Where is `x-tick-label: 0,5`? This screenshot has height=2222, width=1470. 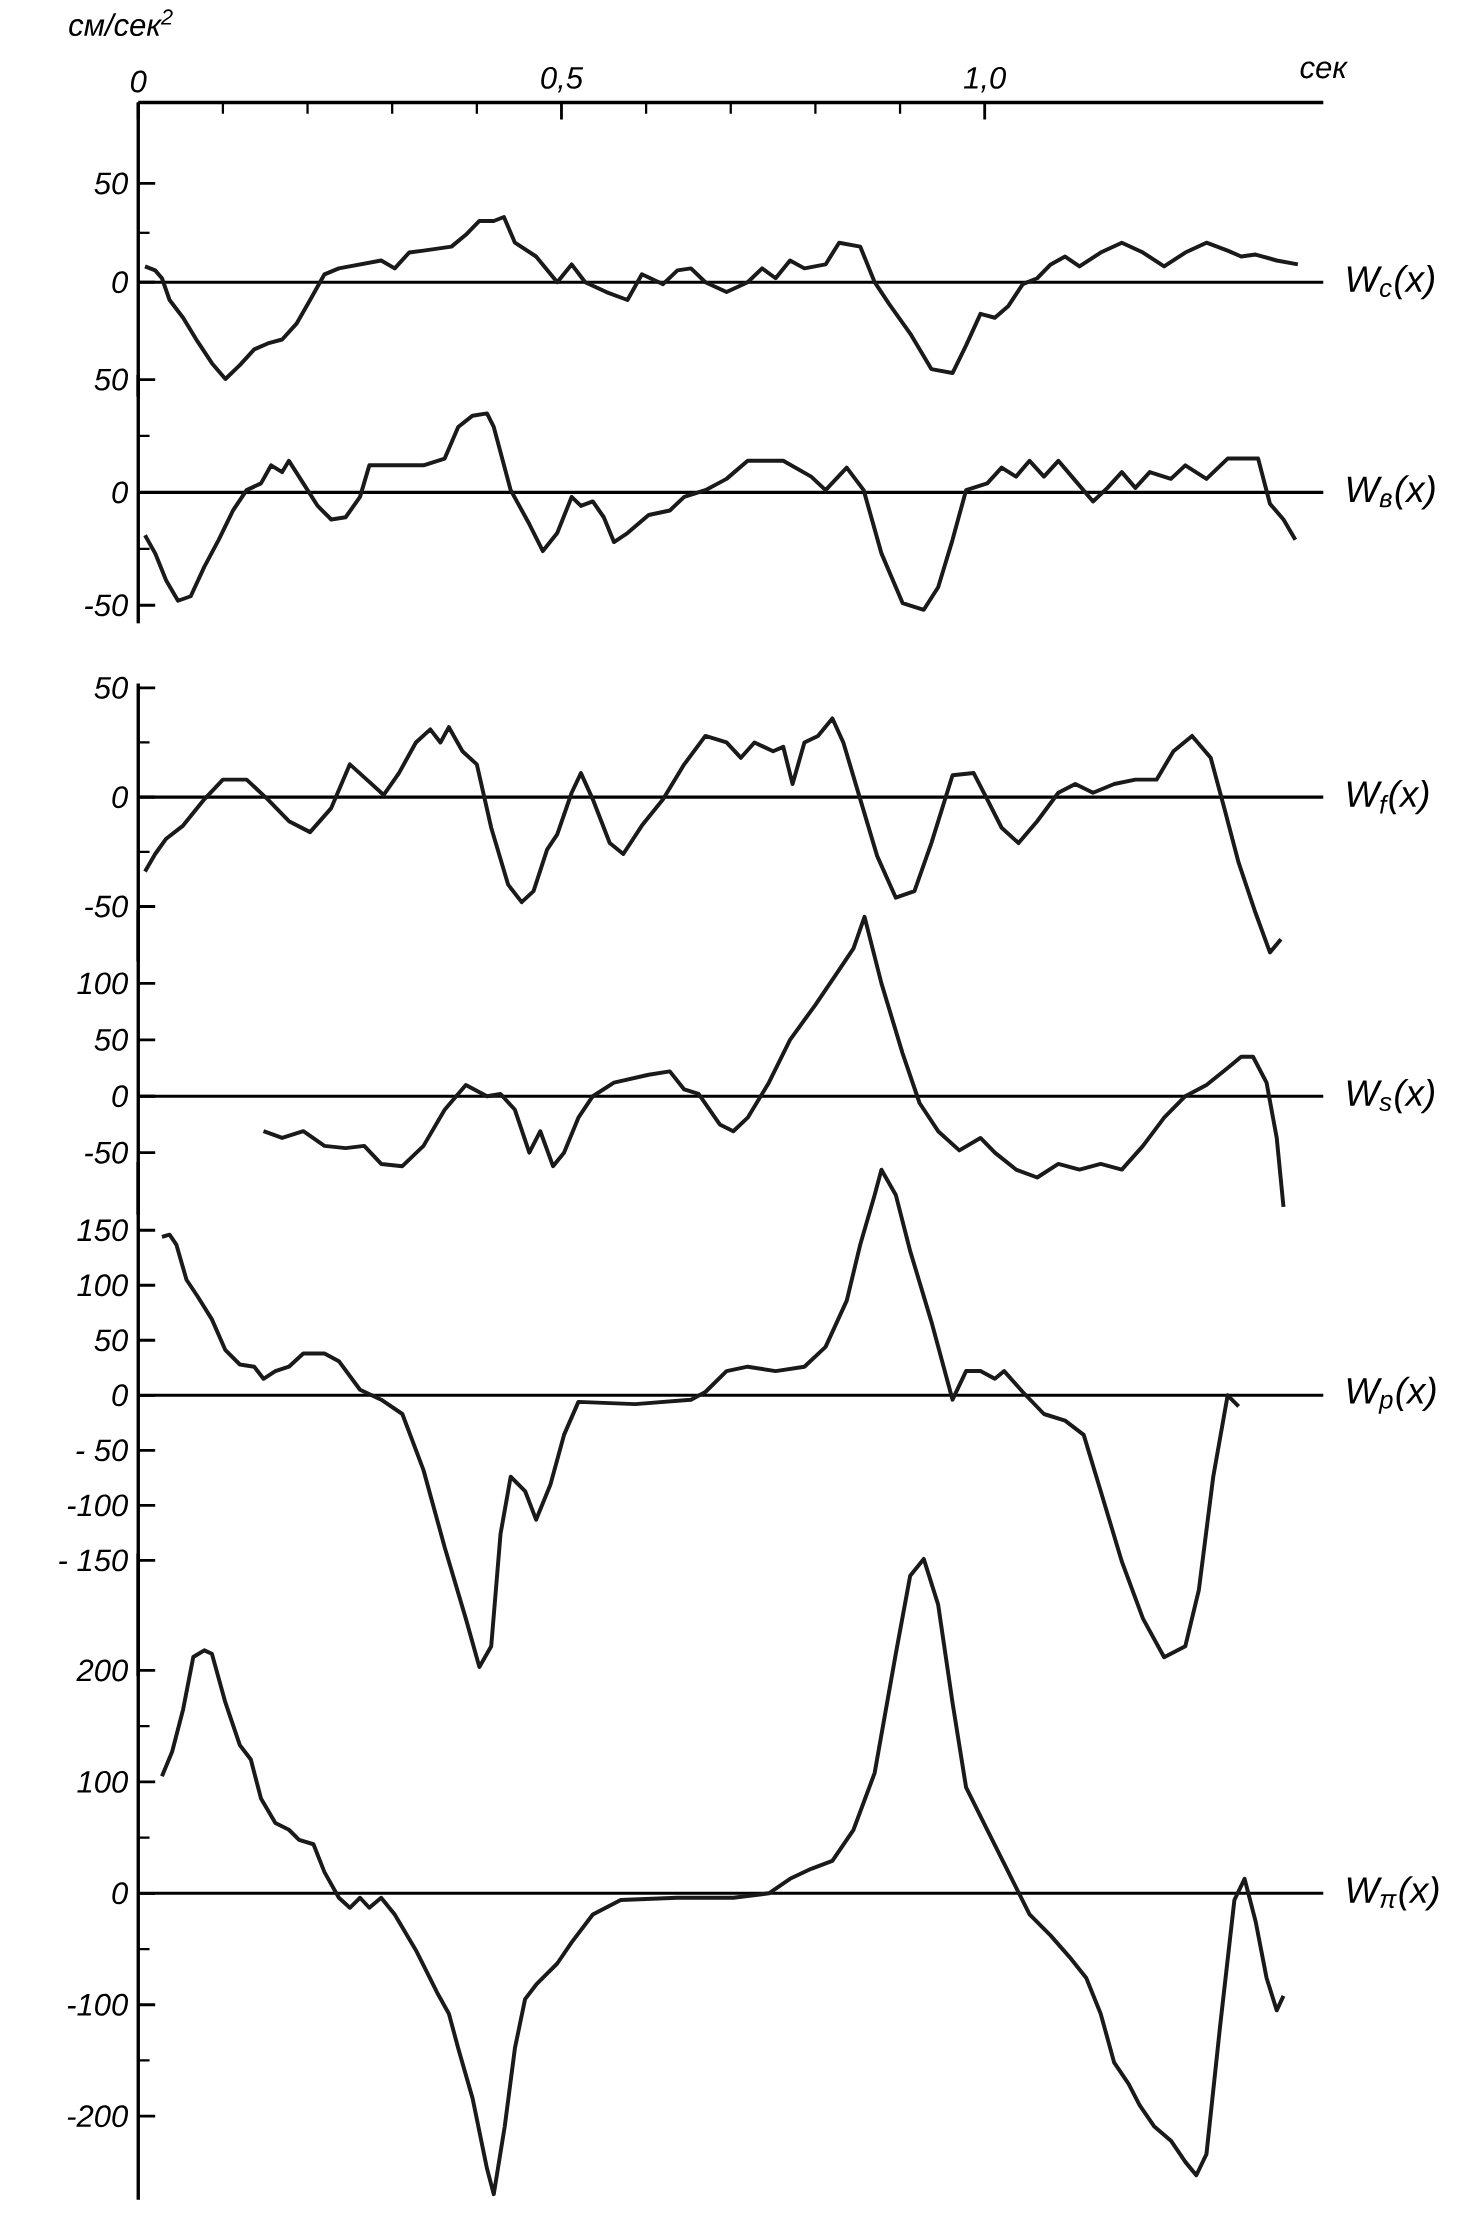
x-tick-label: 0,5 is located at coordinates (562, 79).